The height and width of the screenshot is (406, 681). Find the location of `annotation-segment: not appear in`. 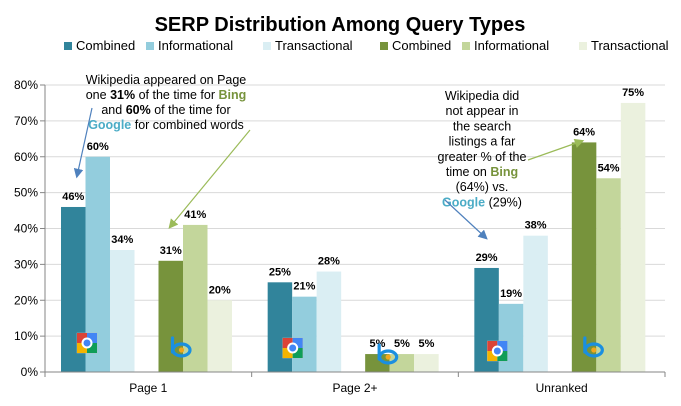

annotation-segment: not appear in is located at coordinates (482, 111).